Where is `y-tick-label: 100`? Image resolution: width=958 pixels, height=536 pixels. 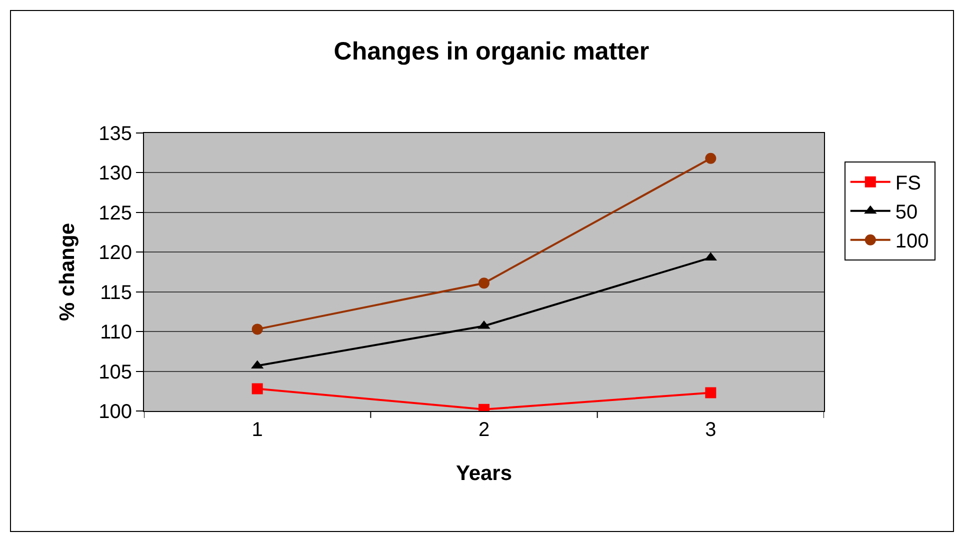 y-tick-label: 100 is located at coordinates (115, 412).